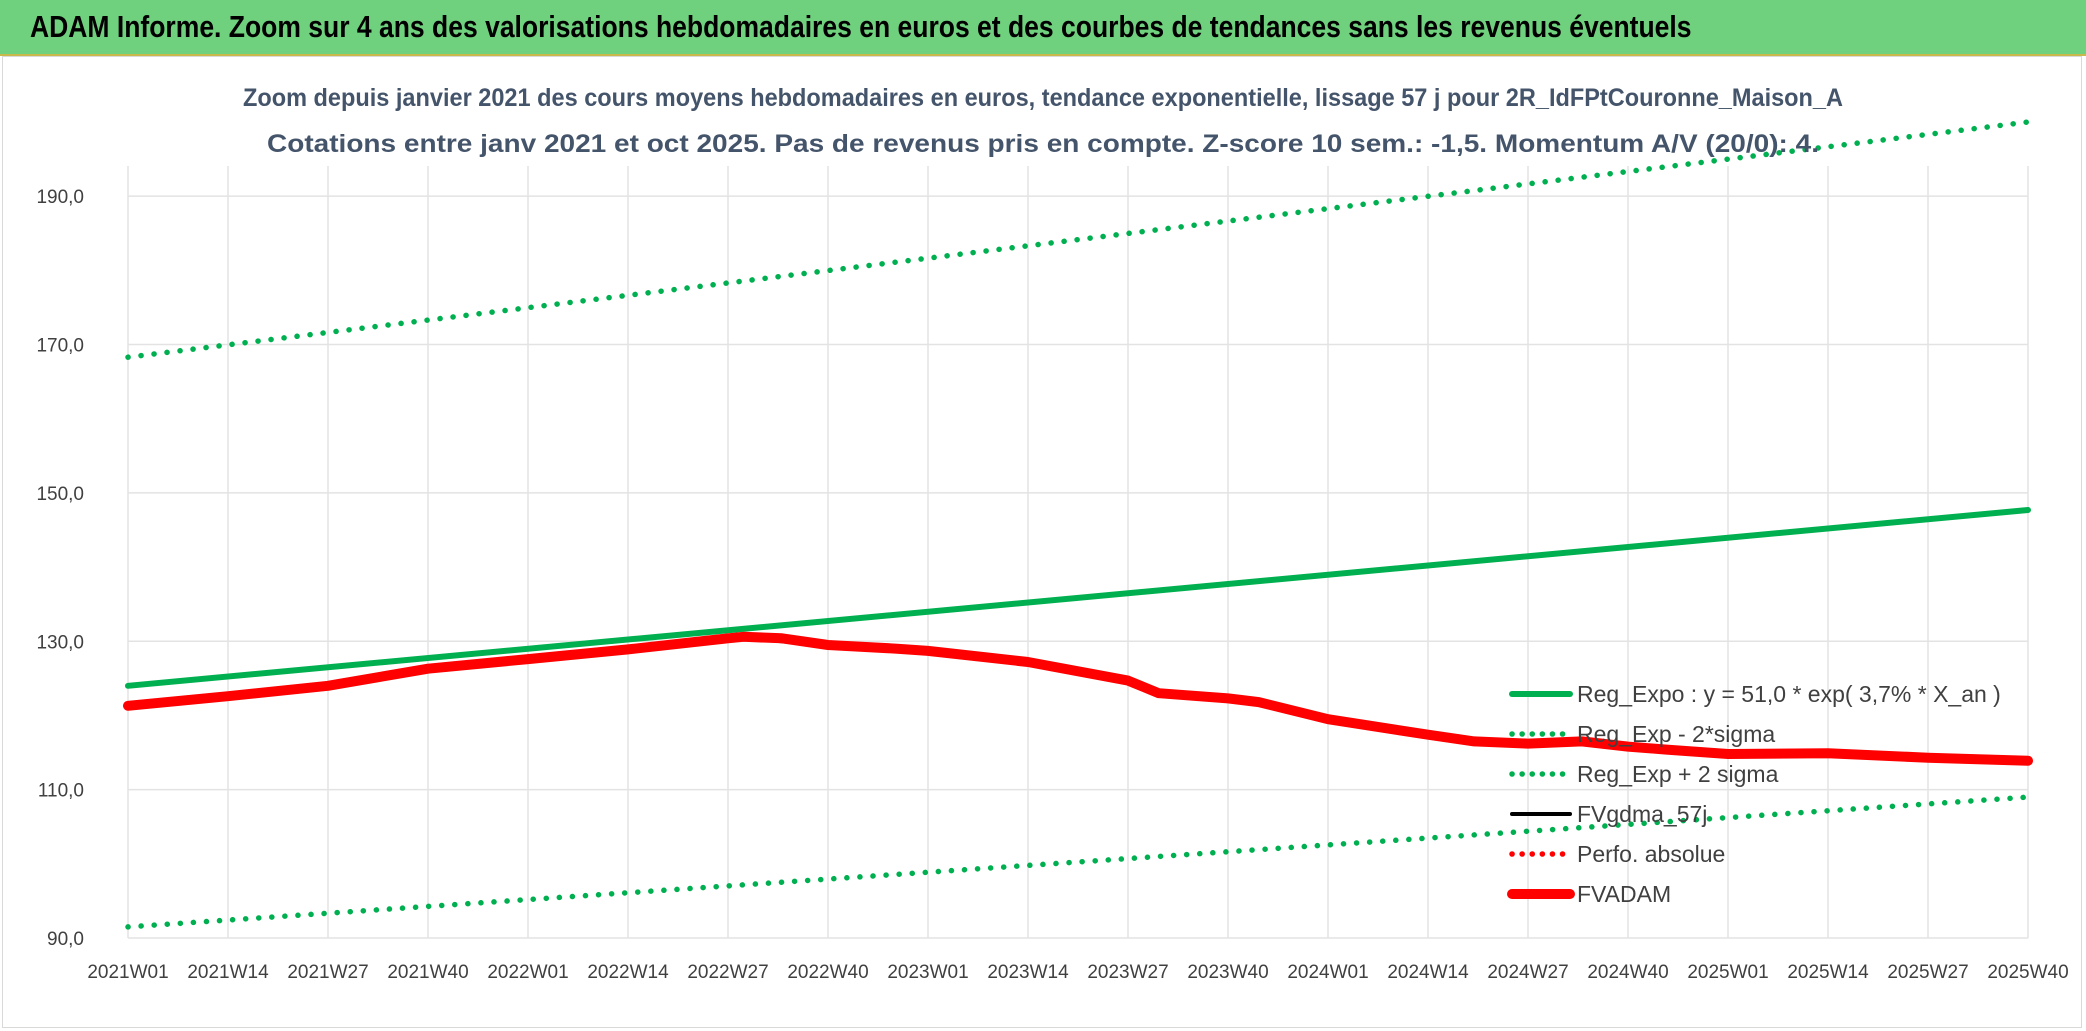 The height and width of the screenshot is (1031, 2086). Describe the element at coordinates (60, 197) in the screenshot. I see `y-tick-label: 190,0` at that location.